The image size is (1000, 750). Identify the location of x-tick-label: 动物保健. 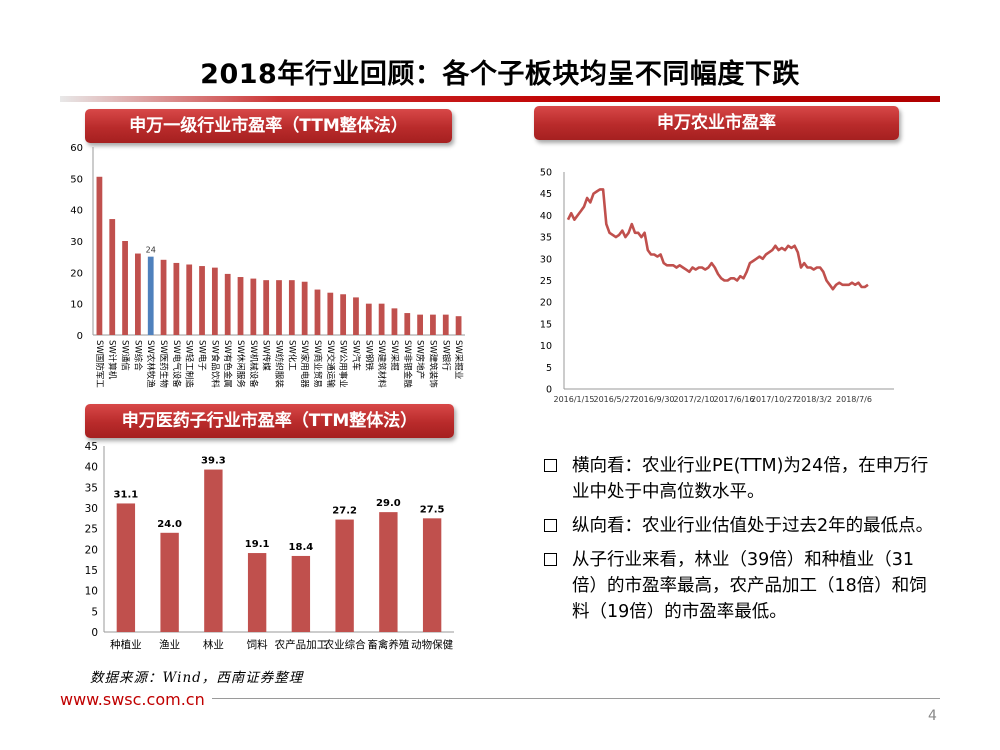
(432, 644).